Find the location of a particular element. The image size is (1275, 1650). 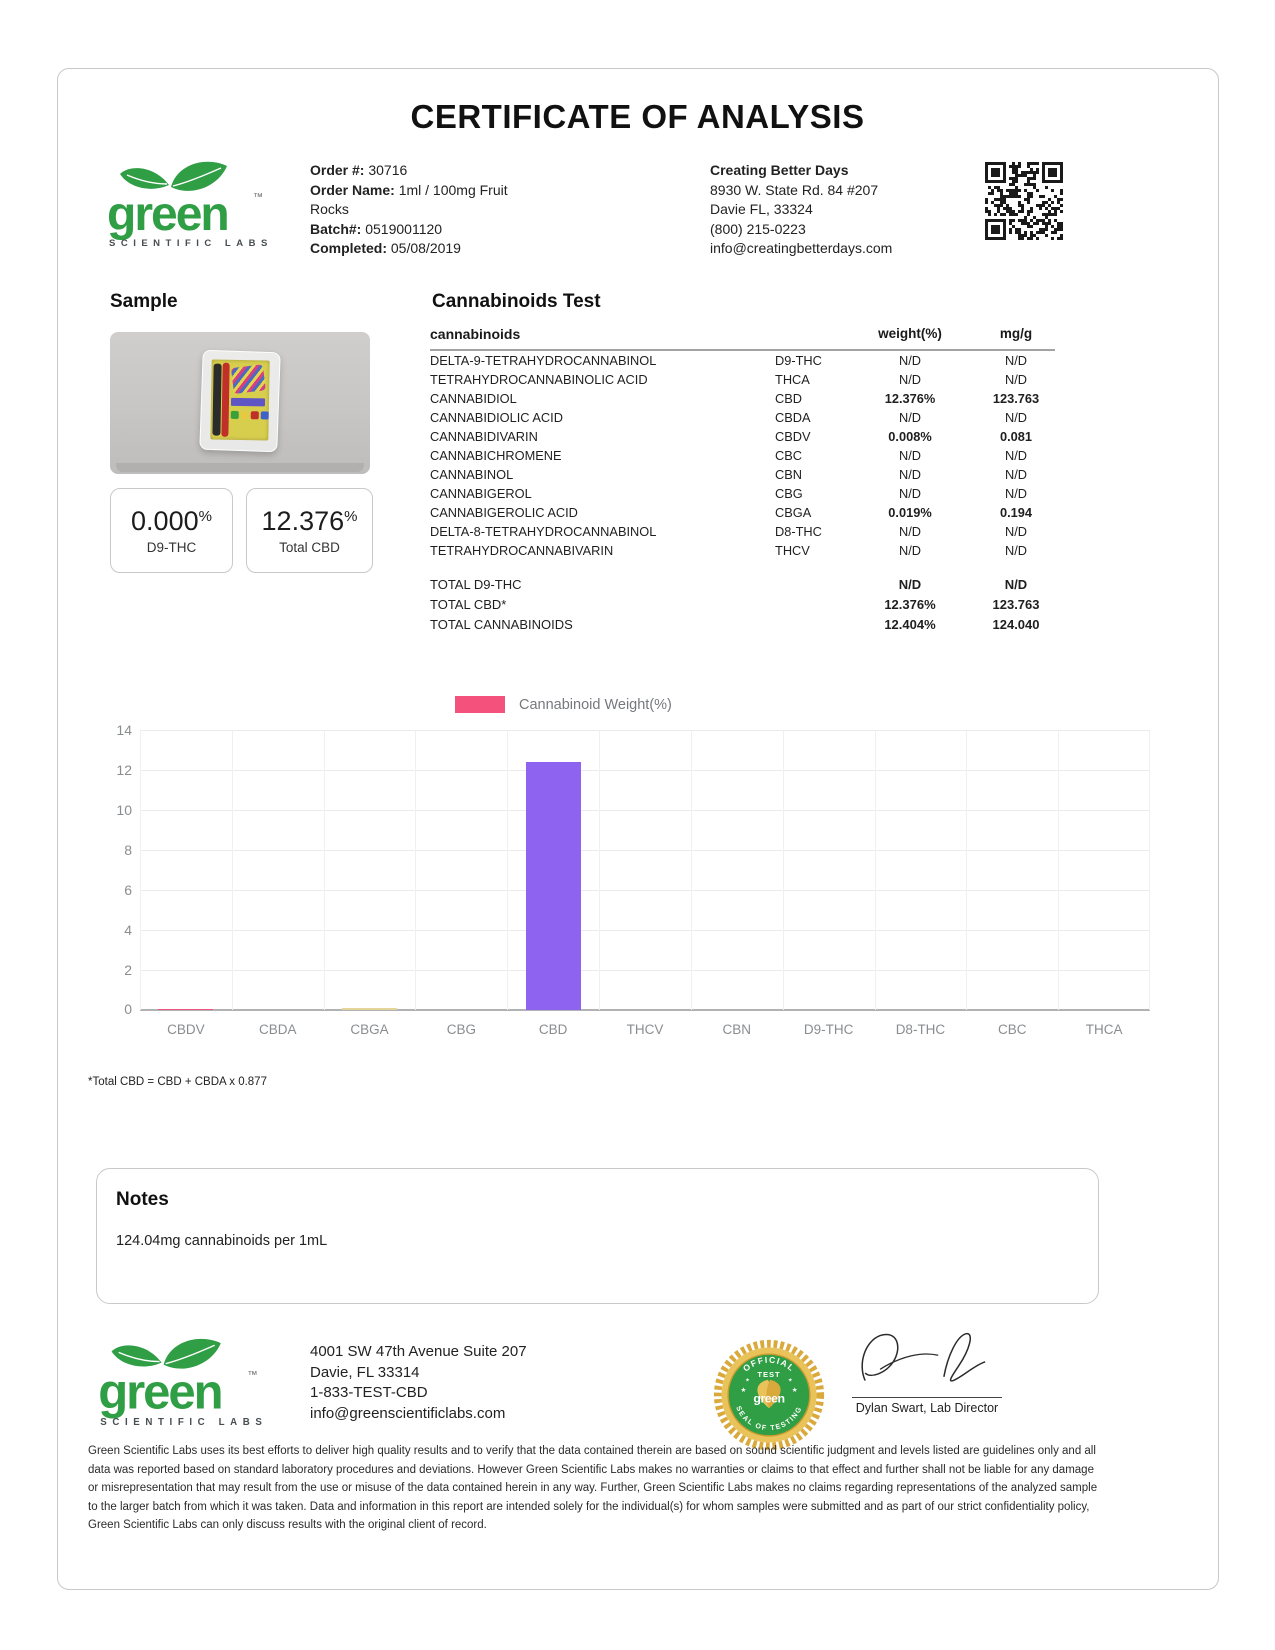

table-row: CANNABIDIOL CBD 12.376% 123.763 is located at coordinates (735, 398).